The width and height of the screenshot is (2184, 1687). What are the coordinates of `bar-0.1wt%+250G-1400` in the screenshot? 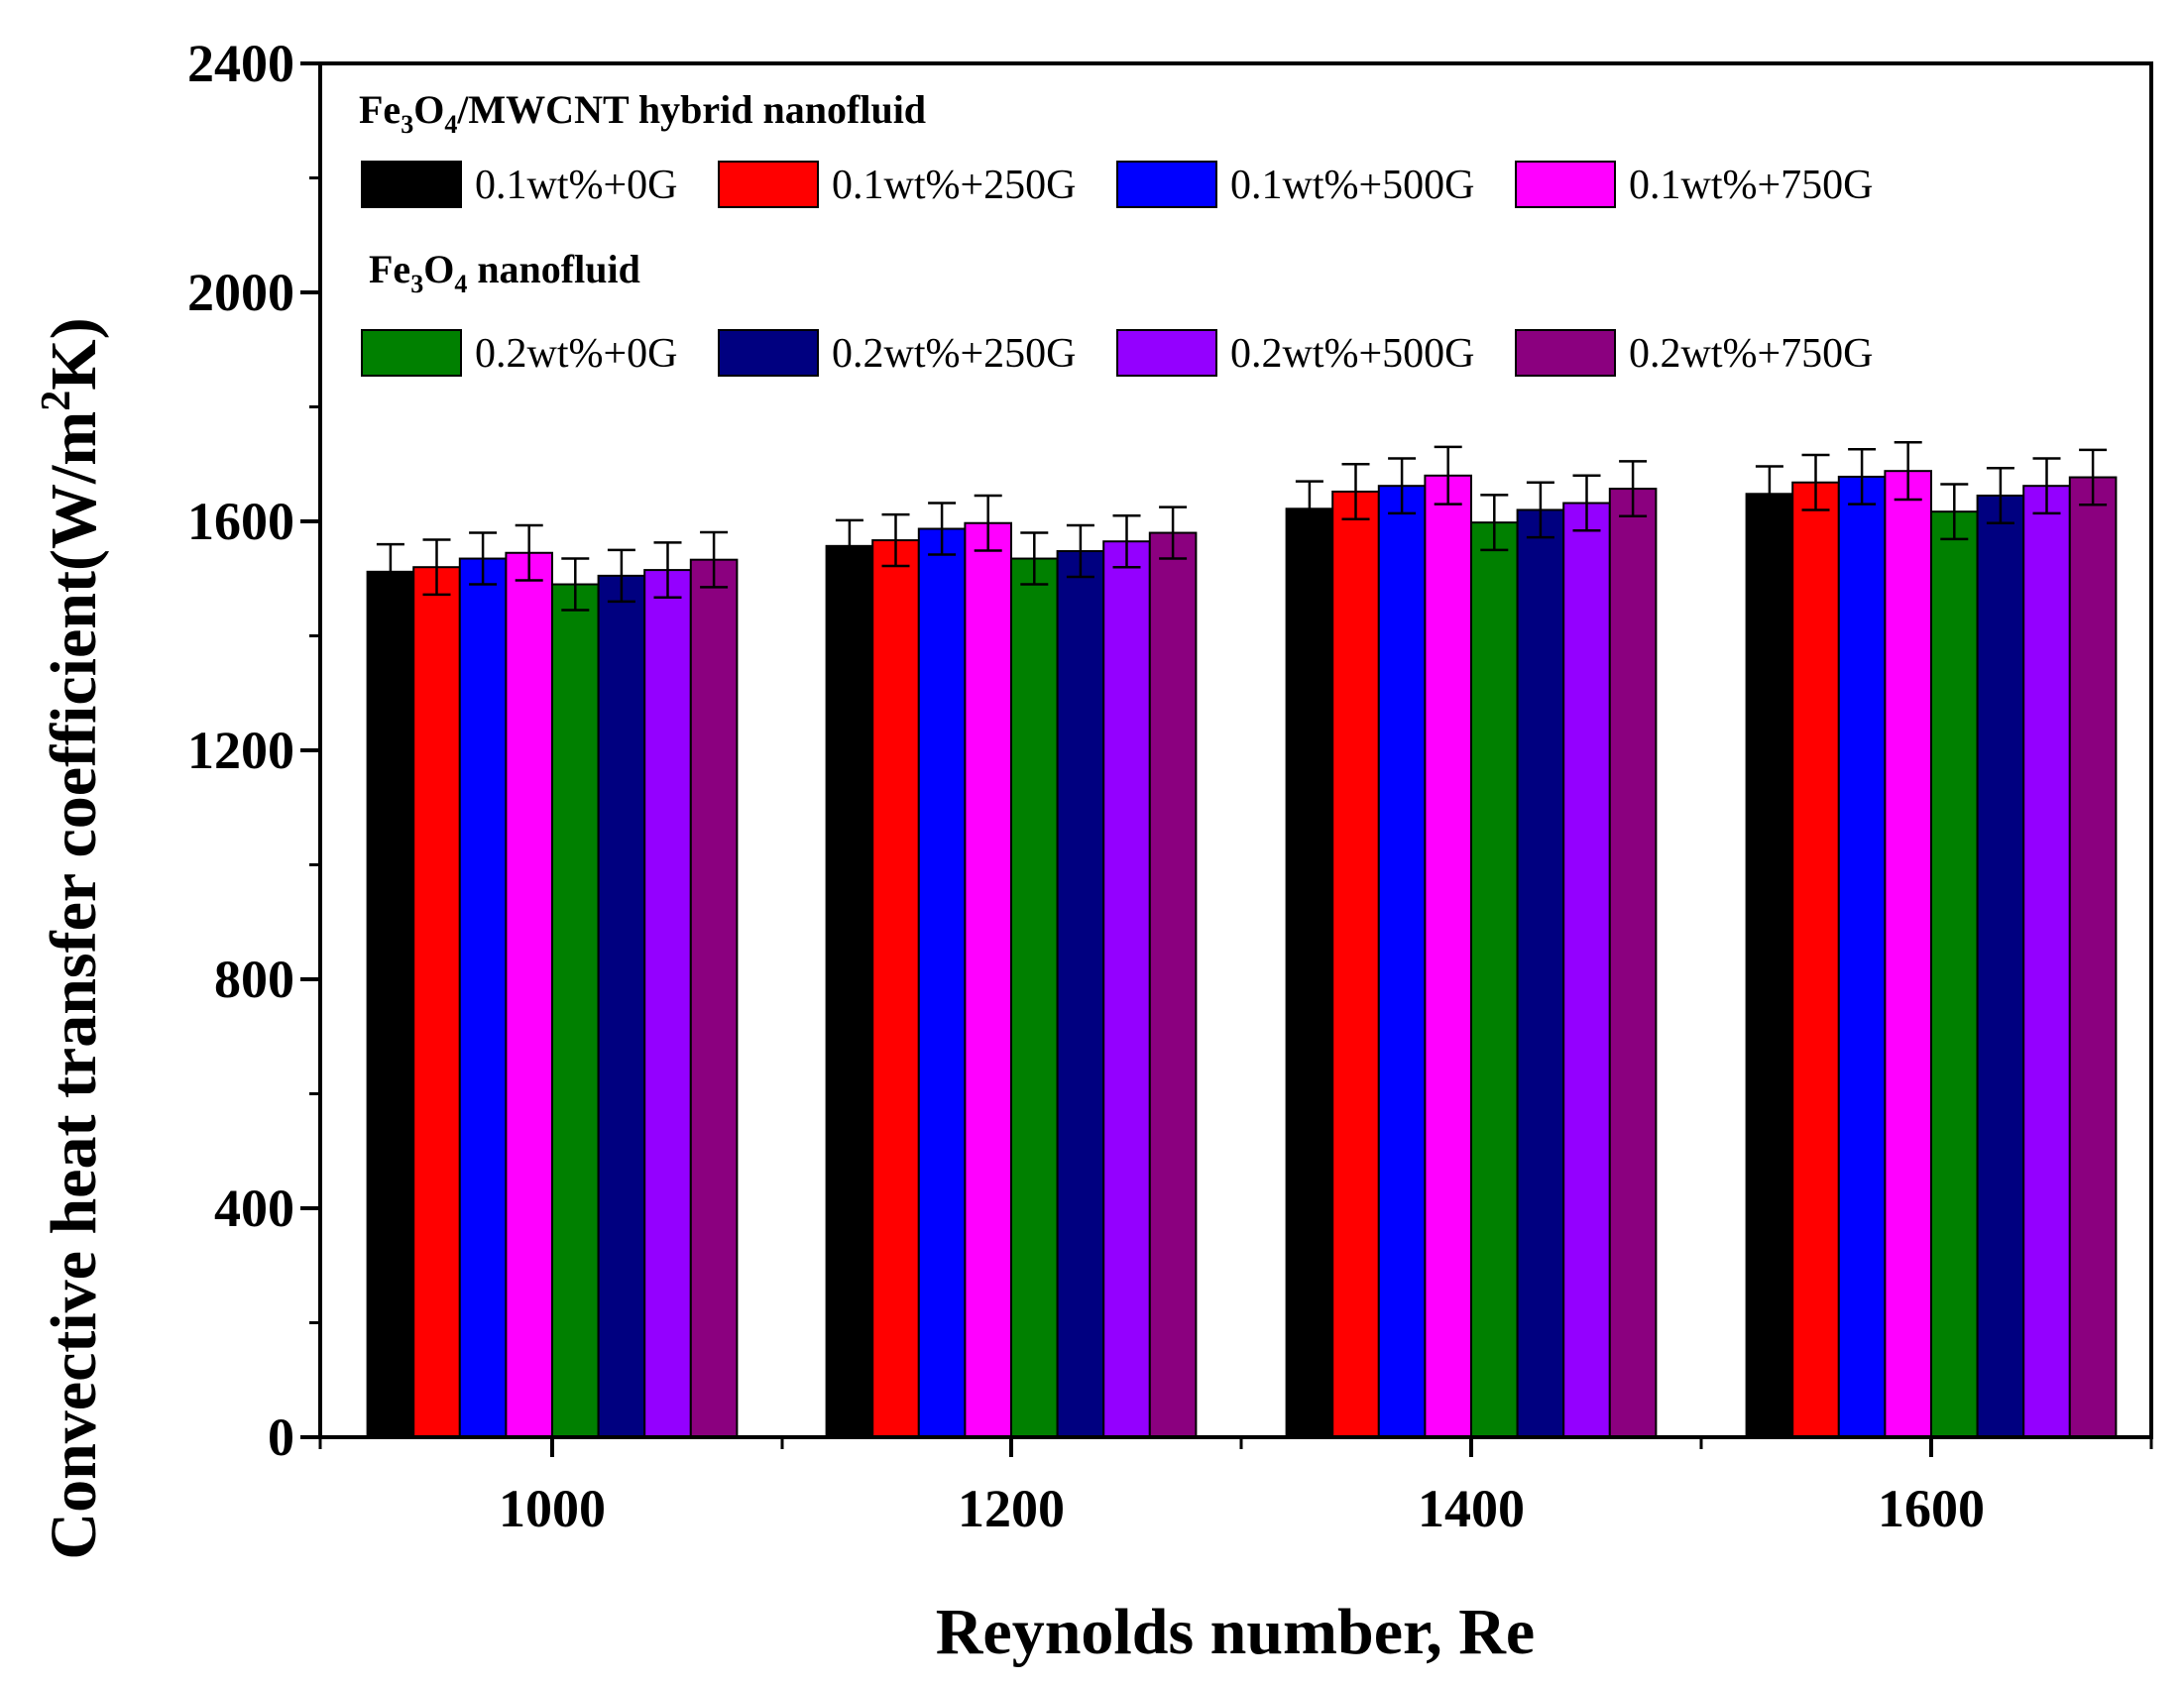 It's located at (1355, 964).